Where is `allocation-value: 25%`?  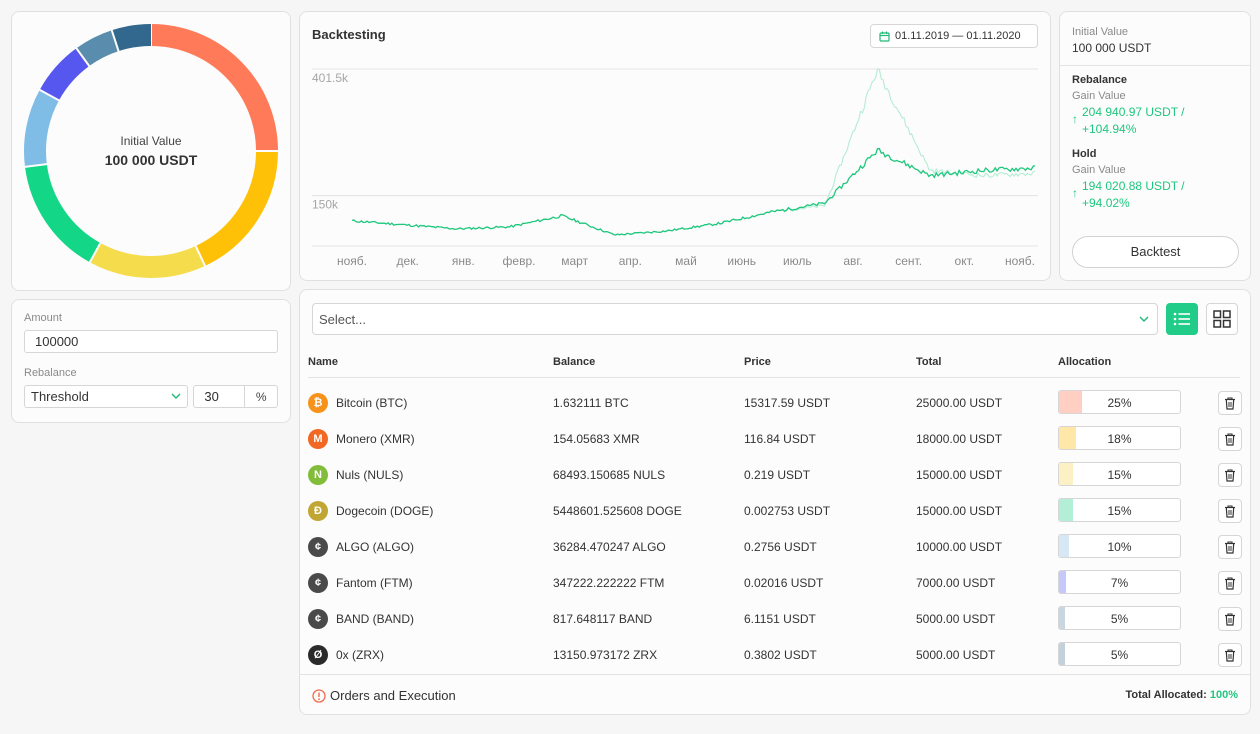 allocation-value: 25% is located at coordinates (1119, 403).